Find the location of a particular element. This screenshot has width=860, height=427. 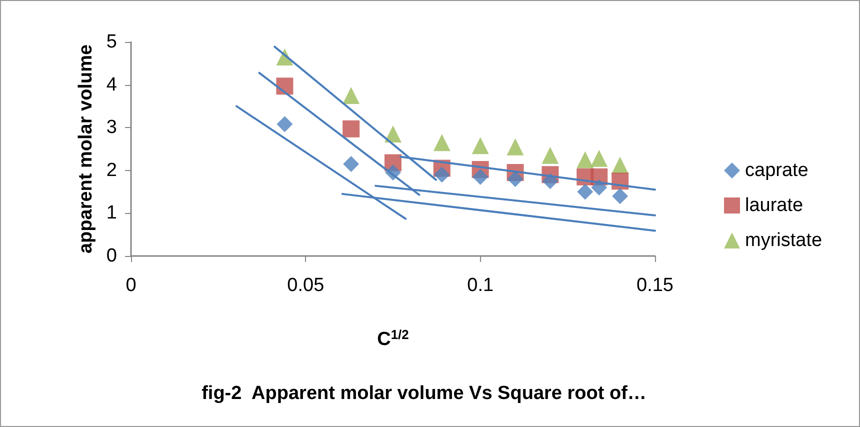

y-tick-label: 4 is located at coordinates (112, 85).